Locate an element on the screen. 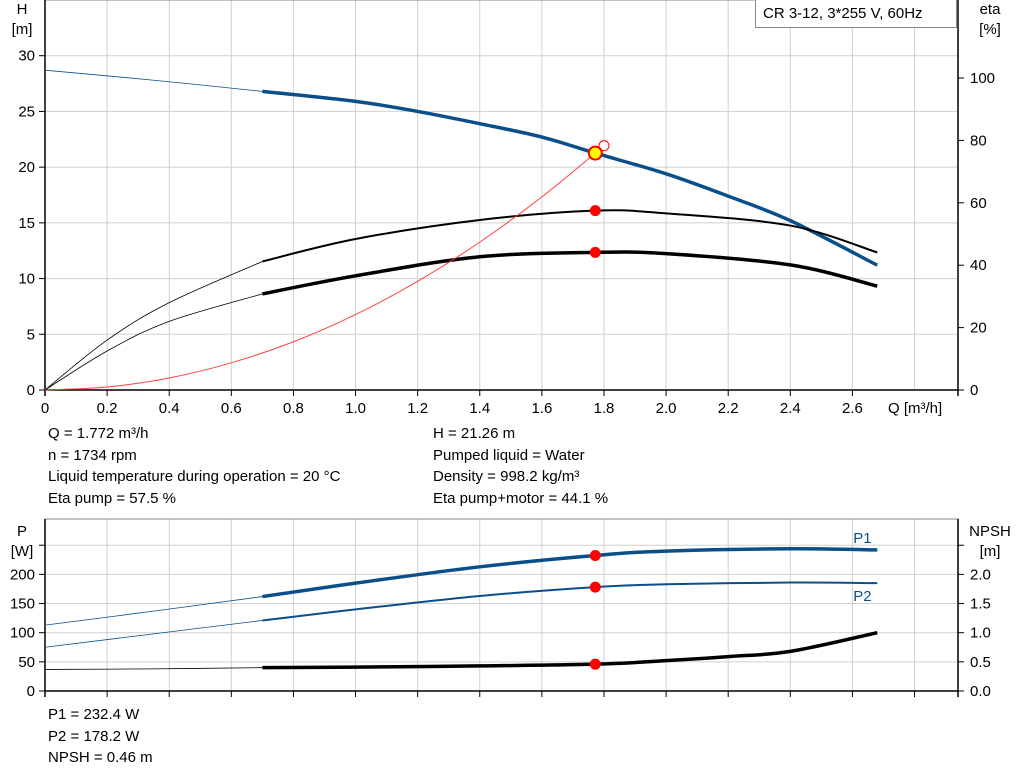 The image size is (1024, 781). curve-H is located at coordinates (570, 178).